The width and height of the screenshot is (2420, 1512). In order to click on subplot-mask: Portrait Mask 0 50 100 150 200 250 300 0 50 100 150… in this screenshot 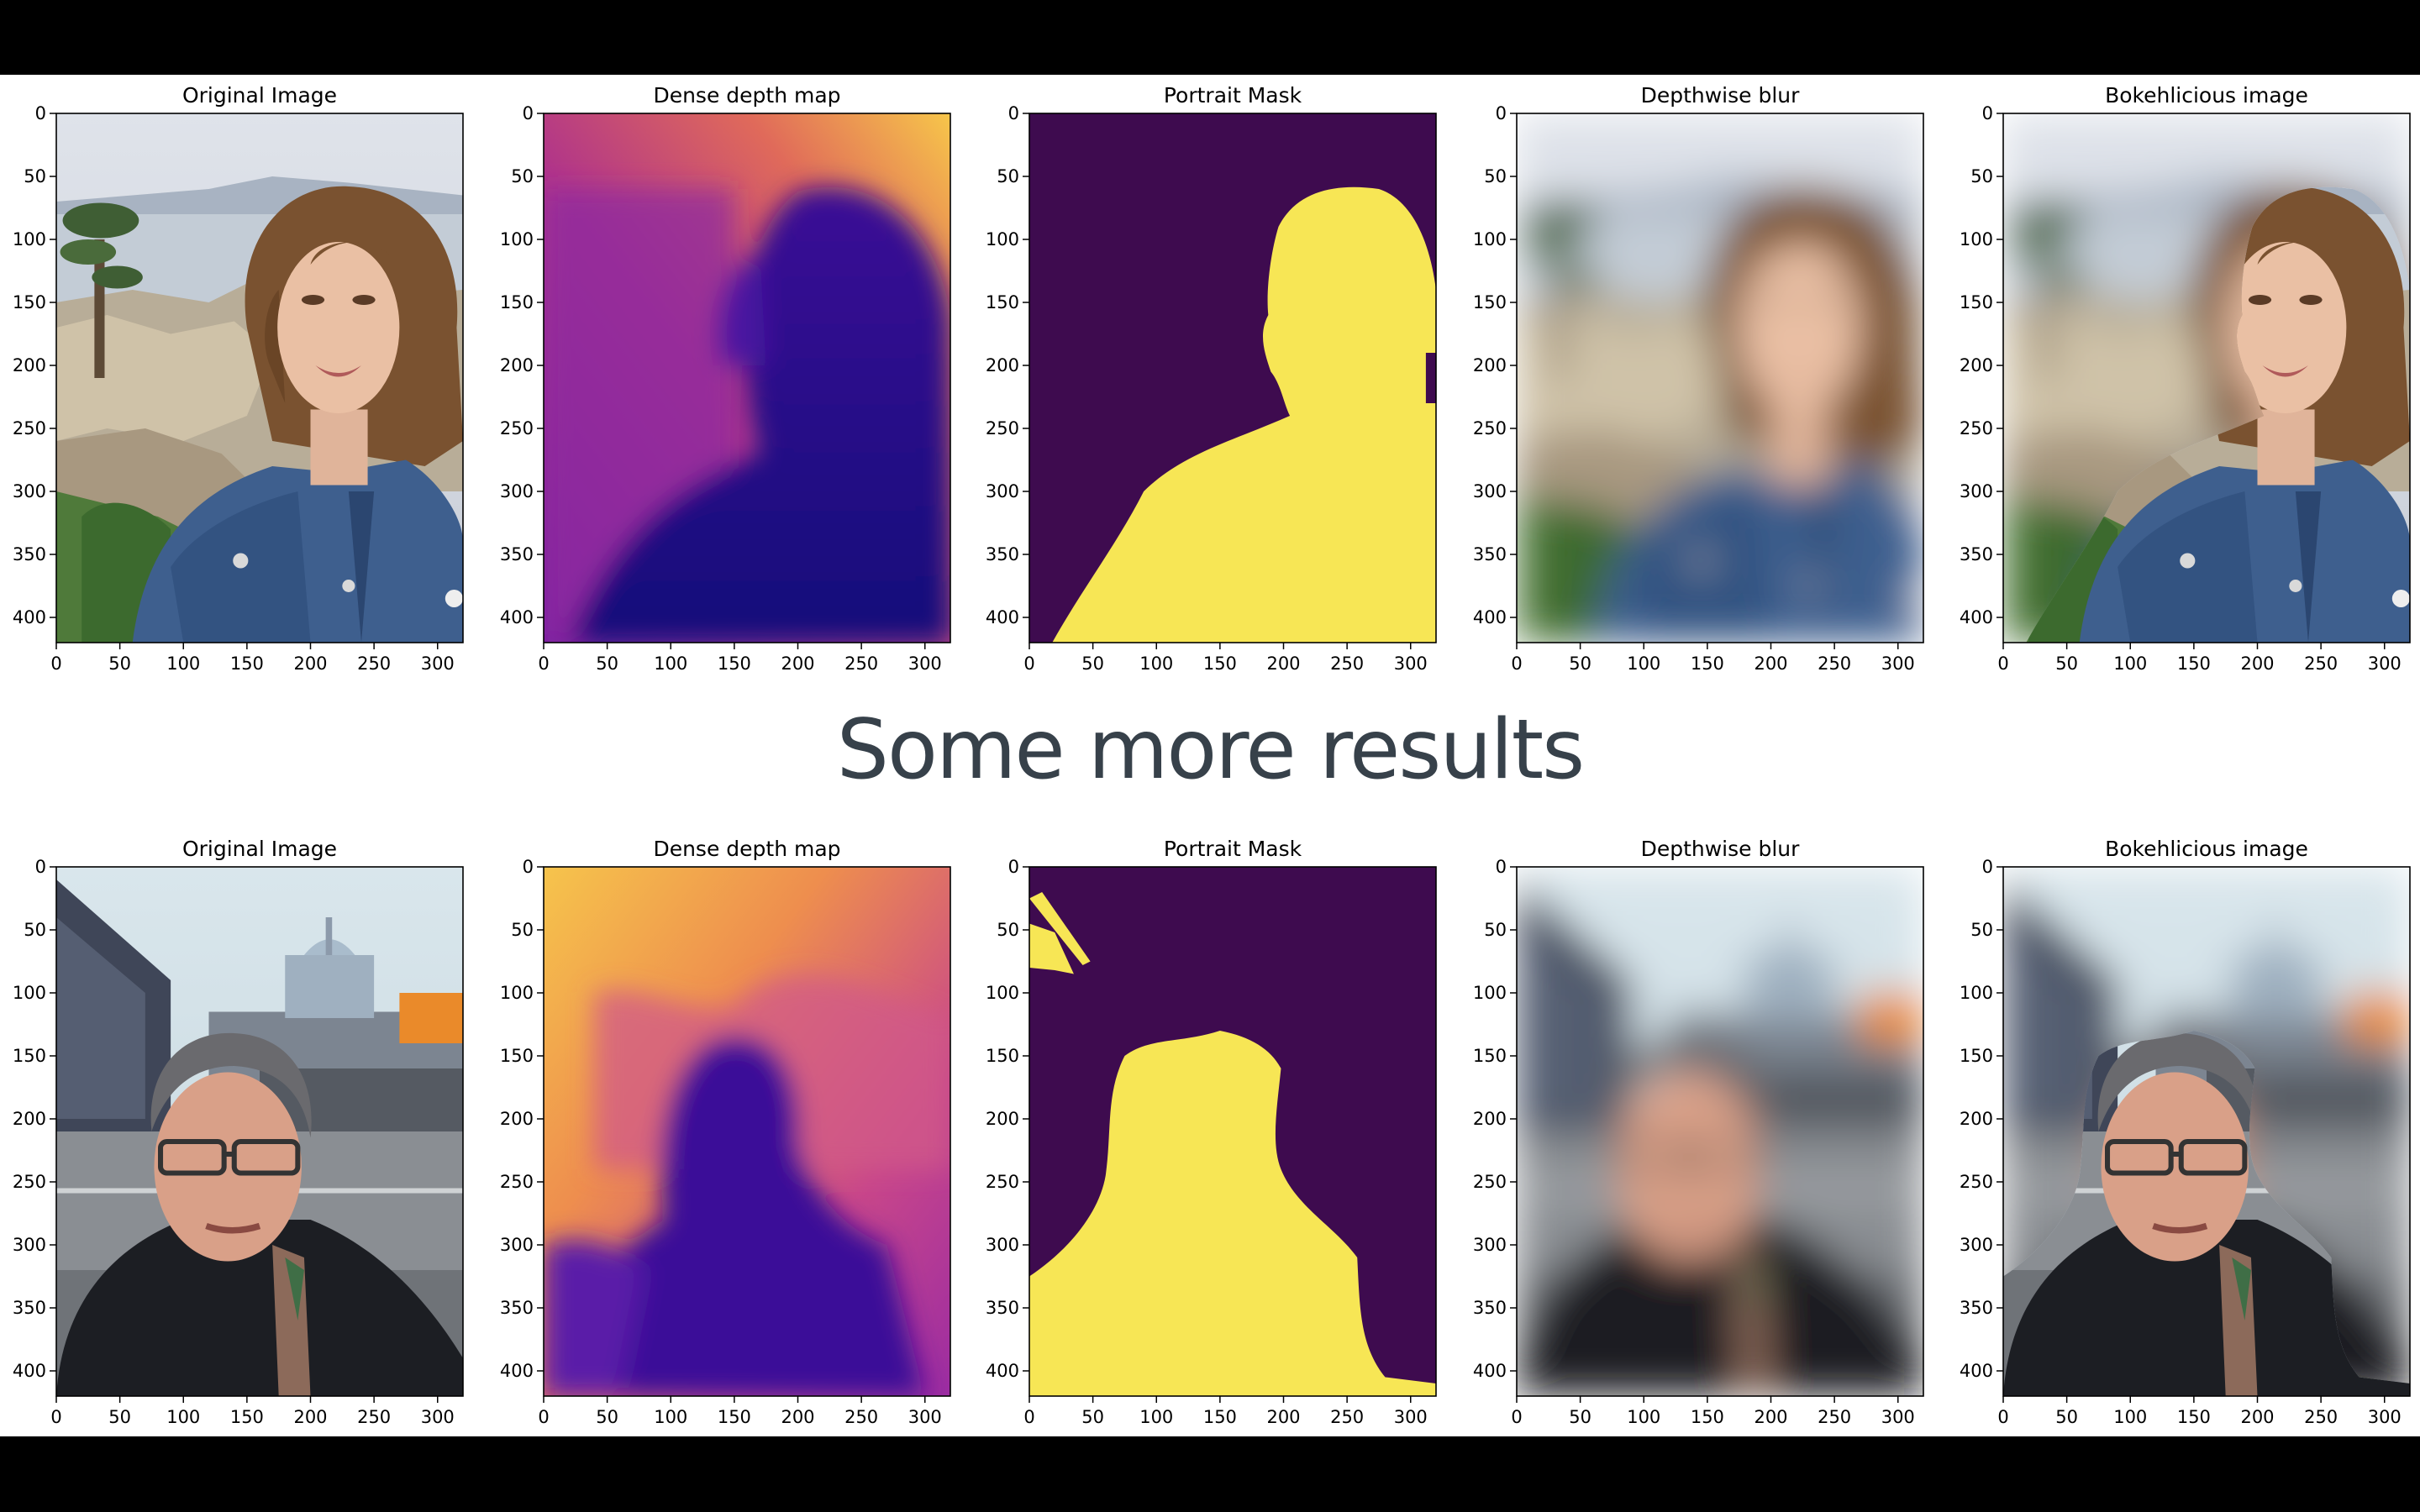, I will do `click(1211, 378)`.